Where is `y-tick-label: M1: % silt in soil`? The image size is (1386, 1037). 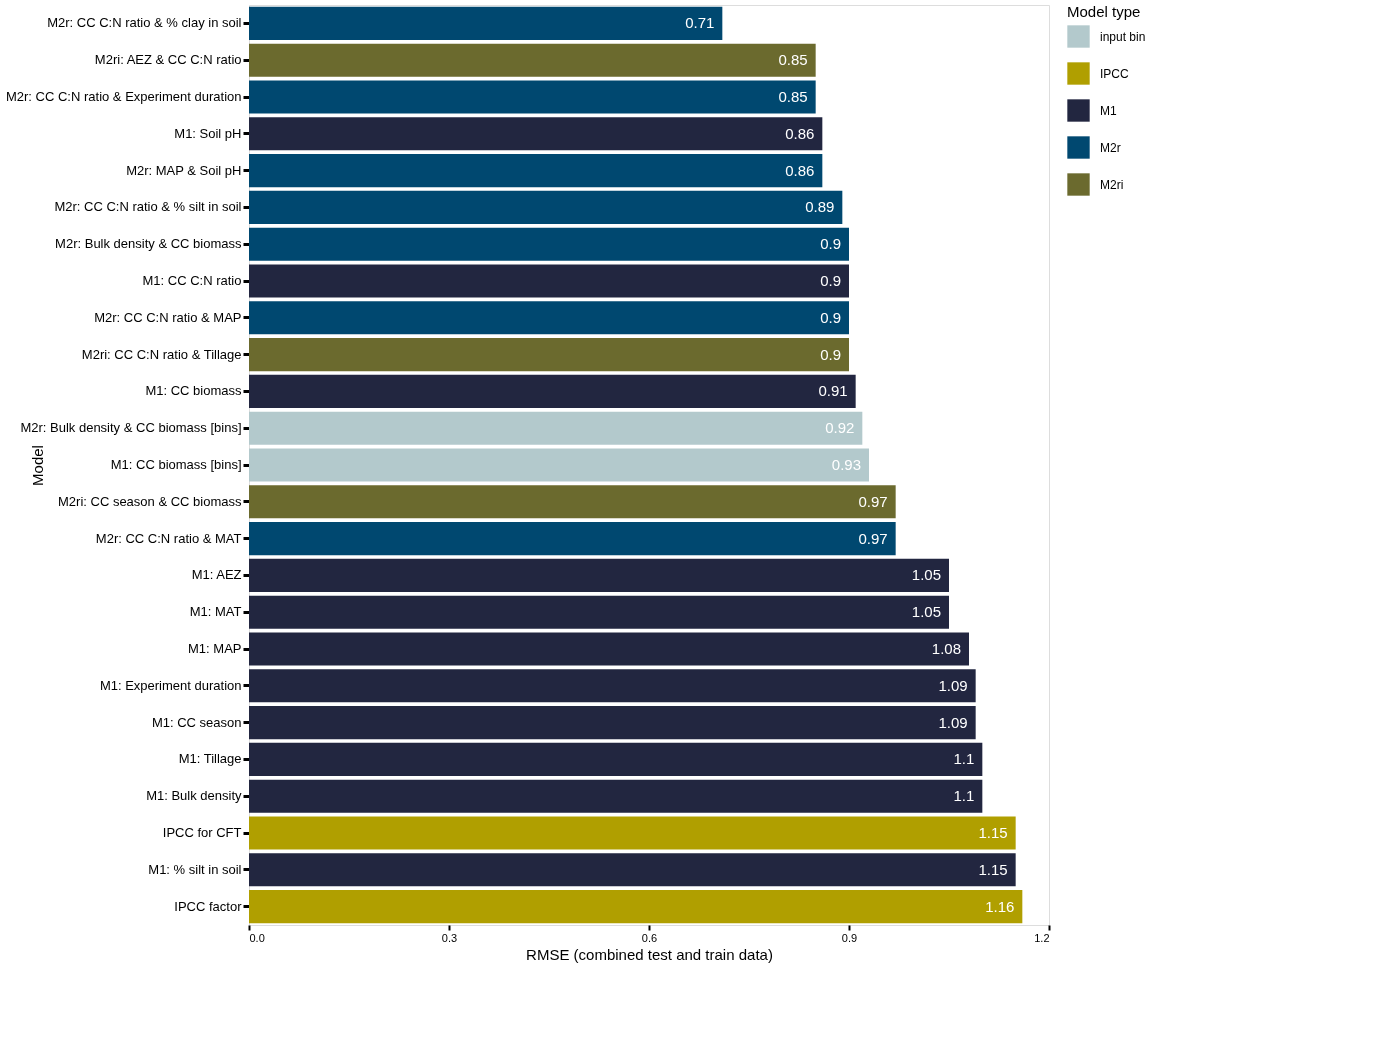 y-tick-label: M1: % silt in soil is located at coordinates (195, 869).